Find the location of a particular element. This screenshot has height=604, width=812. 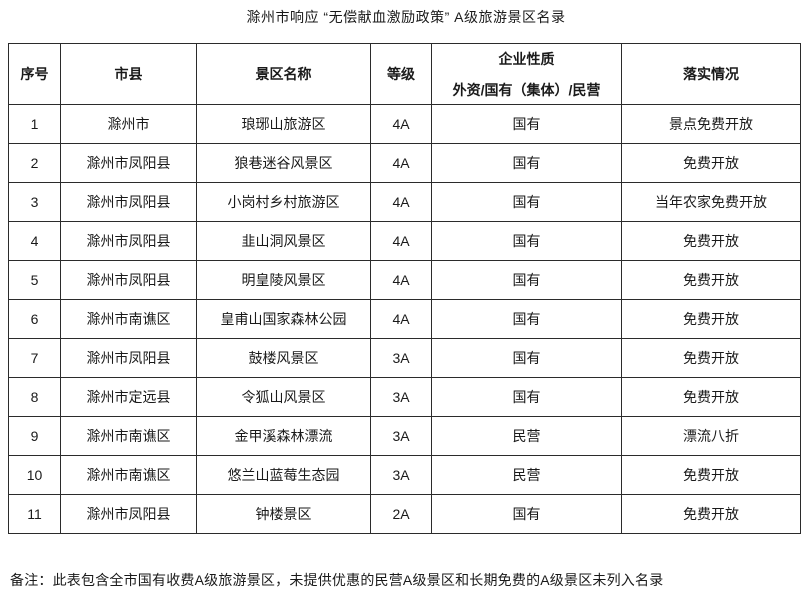

table-row: 6 滁州市南谯区 皇甫山国家森林公园 4A 国有 免费开放 is located at coordinates (404, 319).